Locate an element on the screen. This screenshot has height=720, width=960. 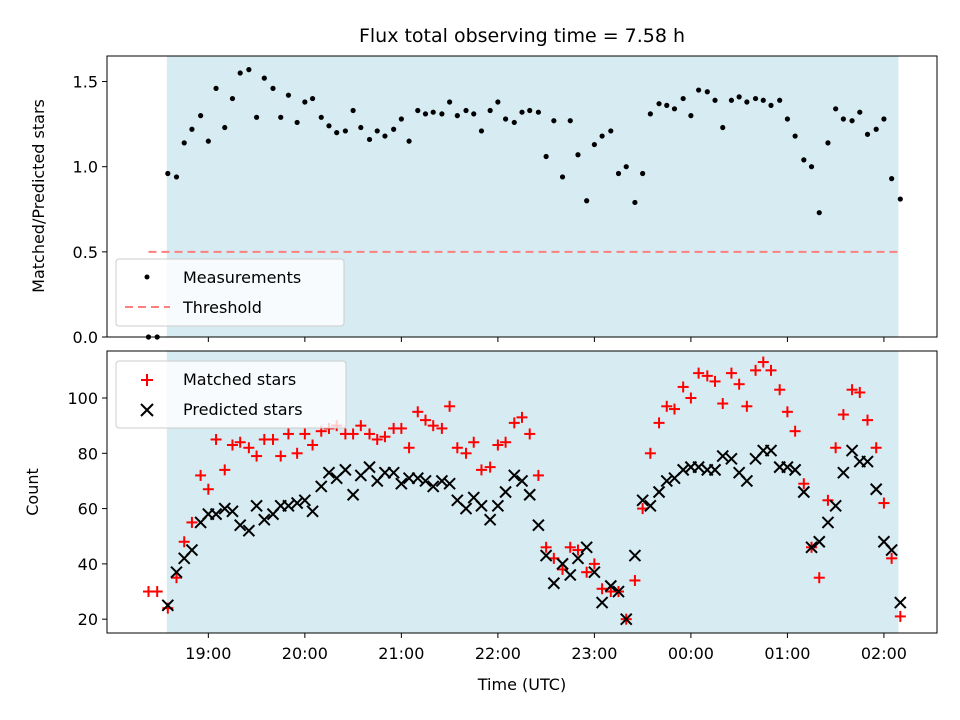
legend-predicted-label: Predicted stars is located at coordinates (243, 409).